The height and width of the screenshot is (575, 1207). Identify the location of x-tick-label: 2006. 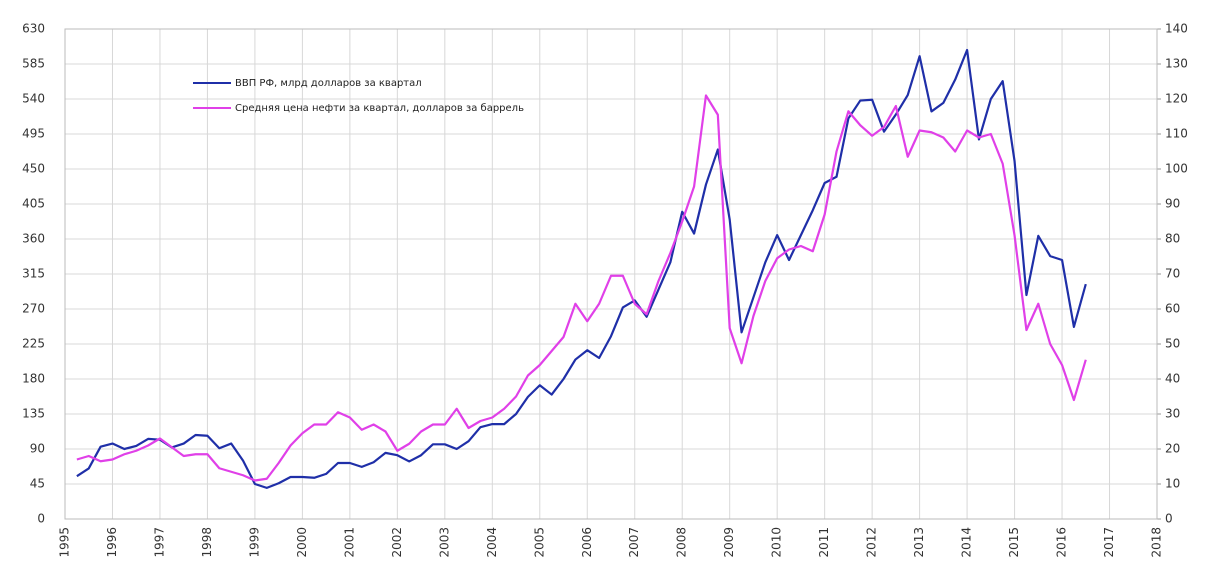
(587, 542).